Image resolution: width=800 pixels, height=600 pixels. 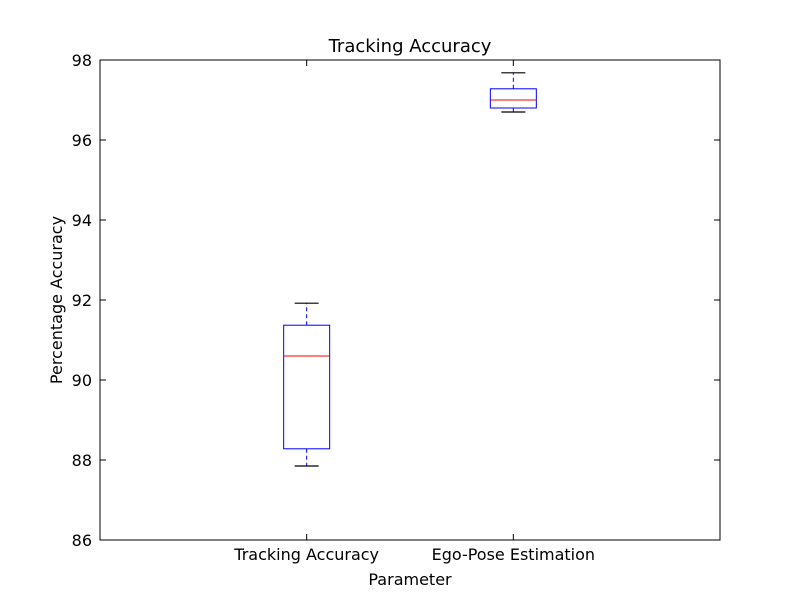 What do you see at coordinates (410, 46) in the screenshot?
I see `chart-title: Tracking Accuracy` at bounding box center [410, 46].